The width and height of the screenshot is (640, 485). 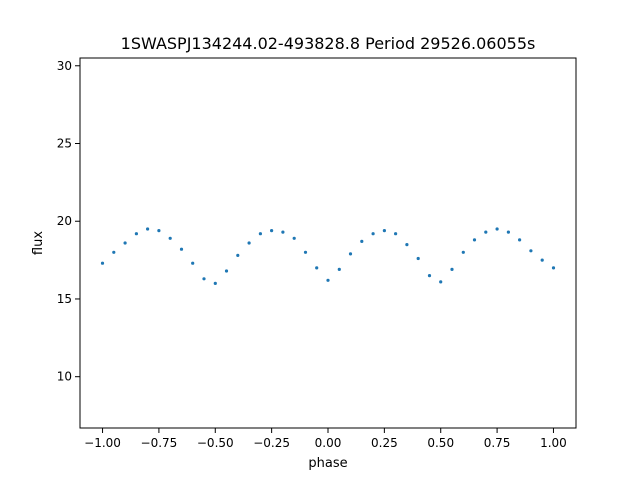 I want to click on x-axis-ticks: −1.00 −0.75 −0.50 −0.25 0.00 0.25 0.50 0.75 1.00, so click(x=325, y=439).